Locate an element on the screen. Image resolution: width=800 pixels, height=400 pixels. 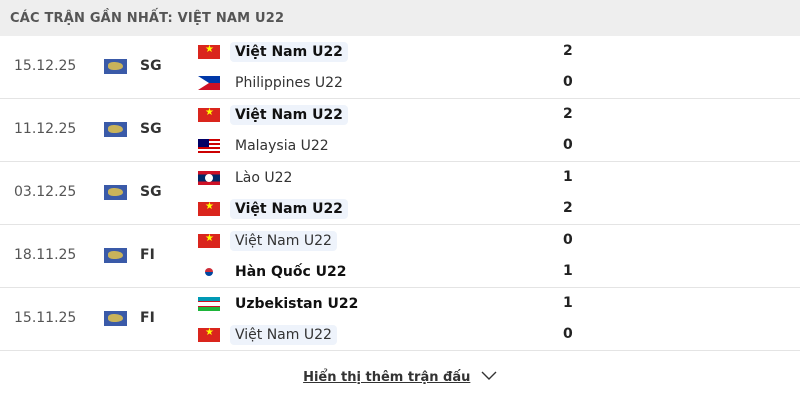
away-score: 2 is located at coordinates (568, 208).